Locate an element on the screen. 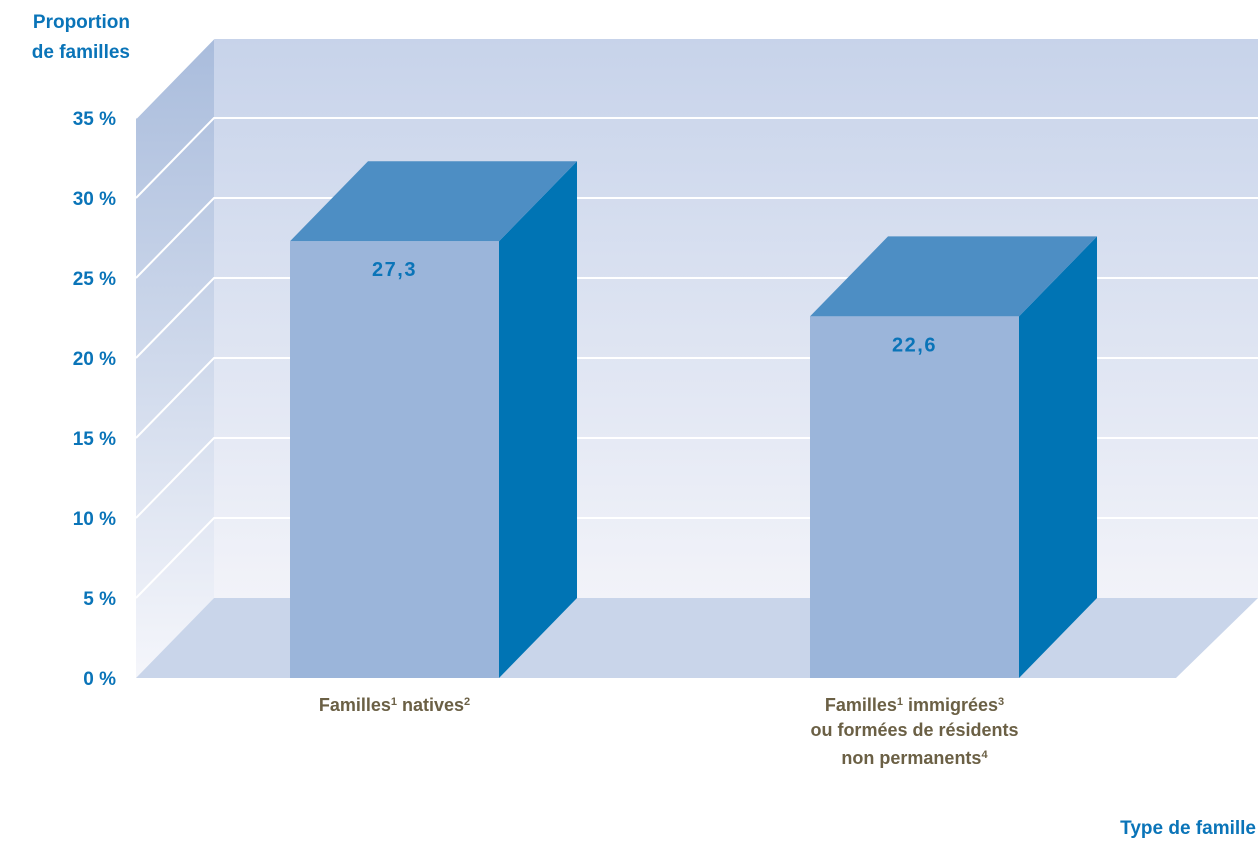 The width and height of the screenshot is (1260, 853). label-text: ou formées de résidents is located at coordinates (914, 730).